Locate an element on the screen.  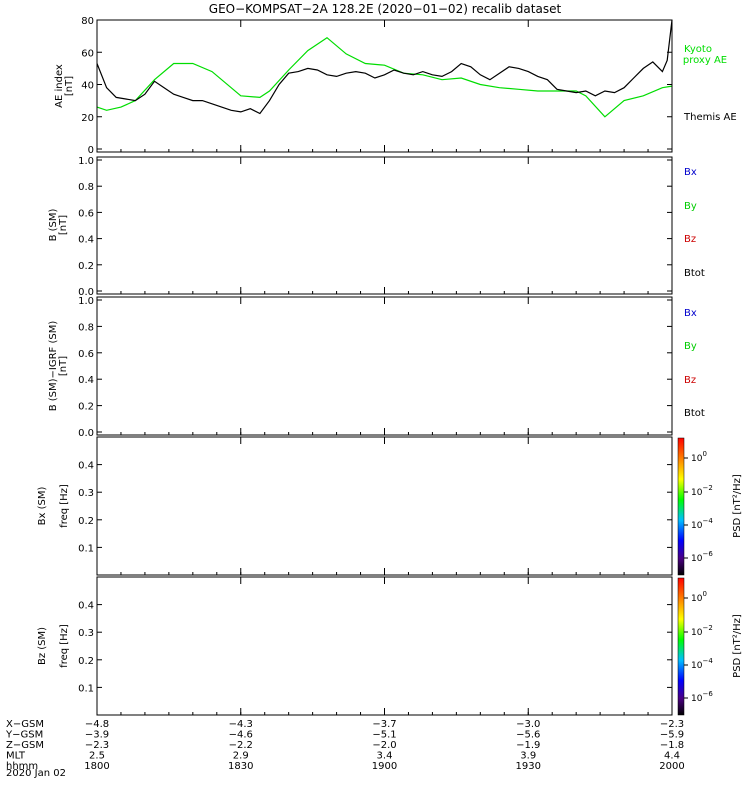
bzspec-axes-frame is located at coordinates (384, 646).